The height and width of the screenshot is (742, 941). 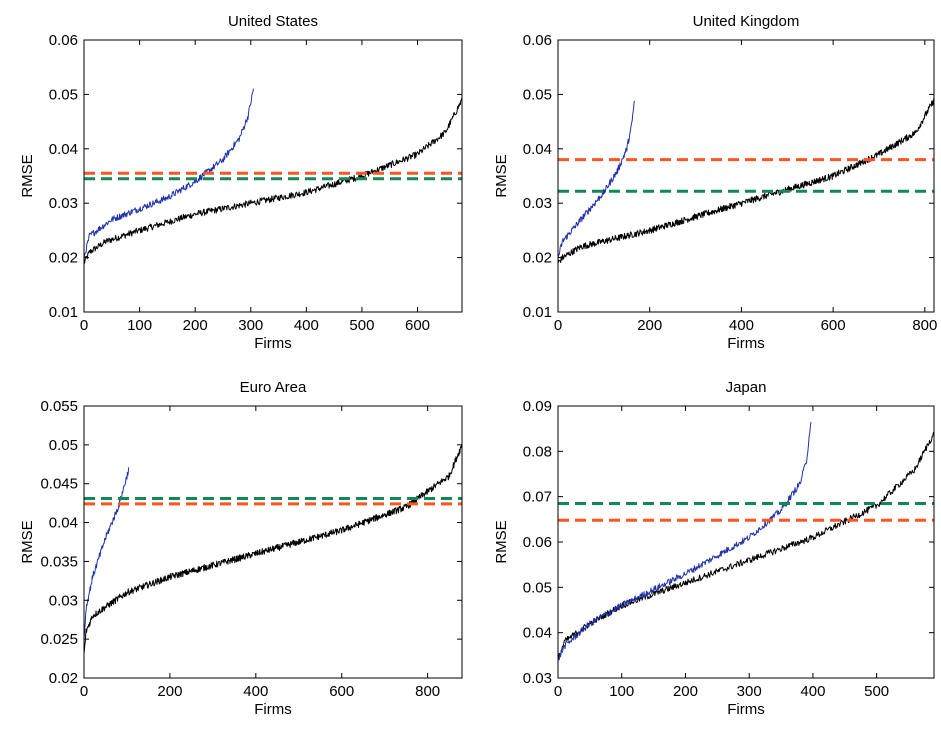 What do you see at coordinates (273, 387) in the screenshot?
I see `panel-title: Euro Area` at bounding box center [273, 387].